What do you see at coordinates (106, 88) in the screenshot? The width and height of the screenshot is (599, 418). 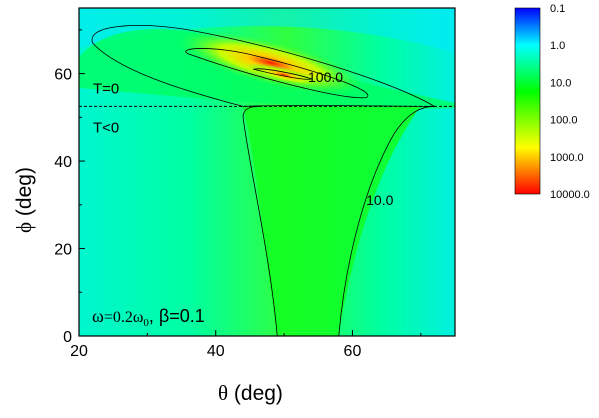 I see `upper-region-label: T=0` at bounding box center [106, 88].